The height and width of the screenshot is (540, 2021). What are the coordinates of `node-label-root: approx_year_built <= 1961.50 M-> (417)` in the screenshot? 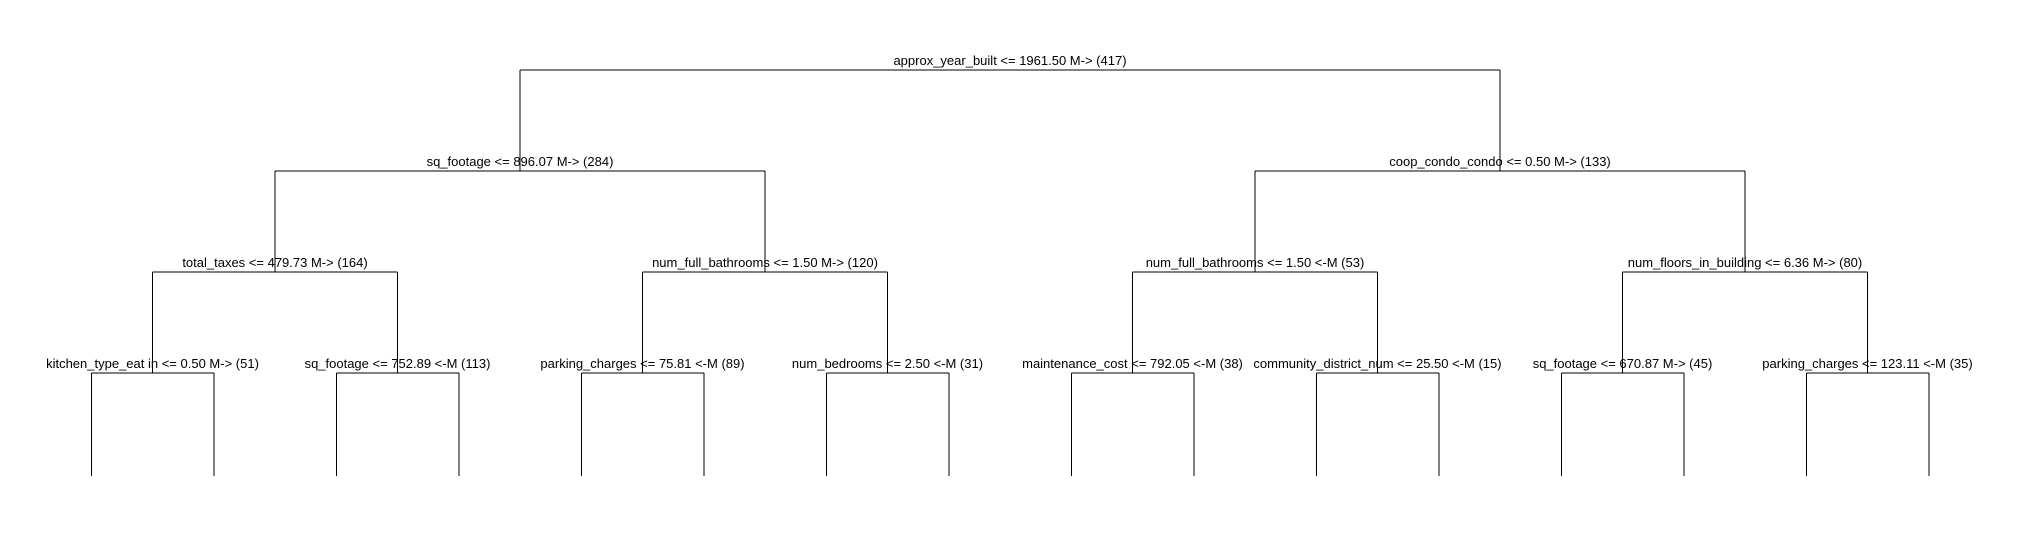 It's located at (1009, 60).